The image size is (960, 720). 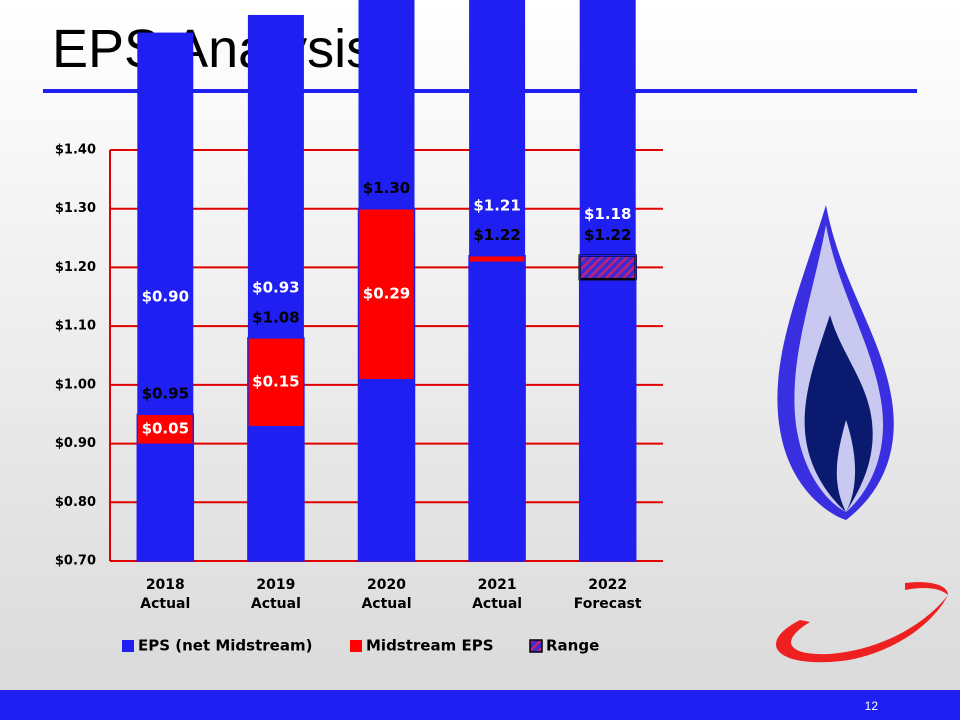 I want to click on y-tick-label: $1.30, so click(x=75, y=208).